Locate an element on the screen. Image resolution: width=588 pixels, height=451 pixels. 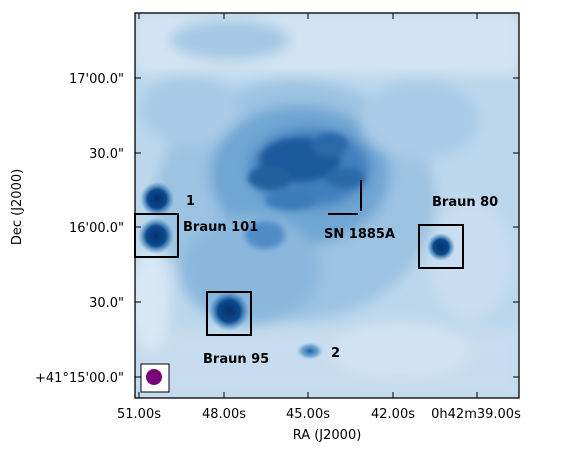
beam-ellipse is located at coordinates (154, 377).